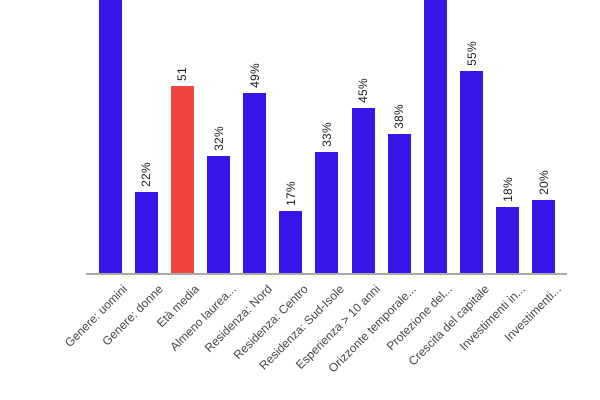  I want to click on bar-value-label: 45%, so click(363, 90).